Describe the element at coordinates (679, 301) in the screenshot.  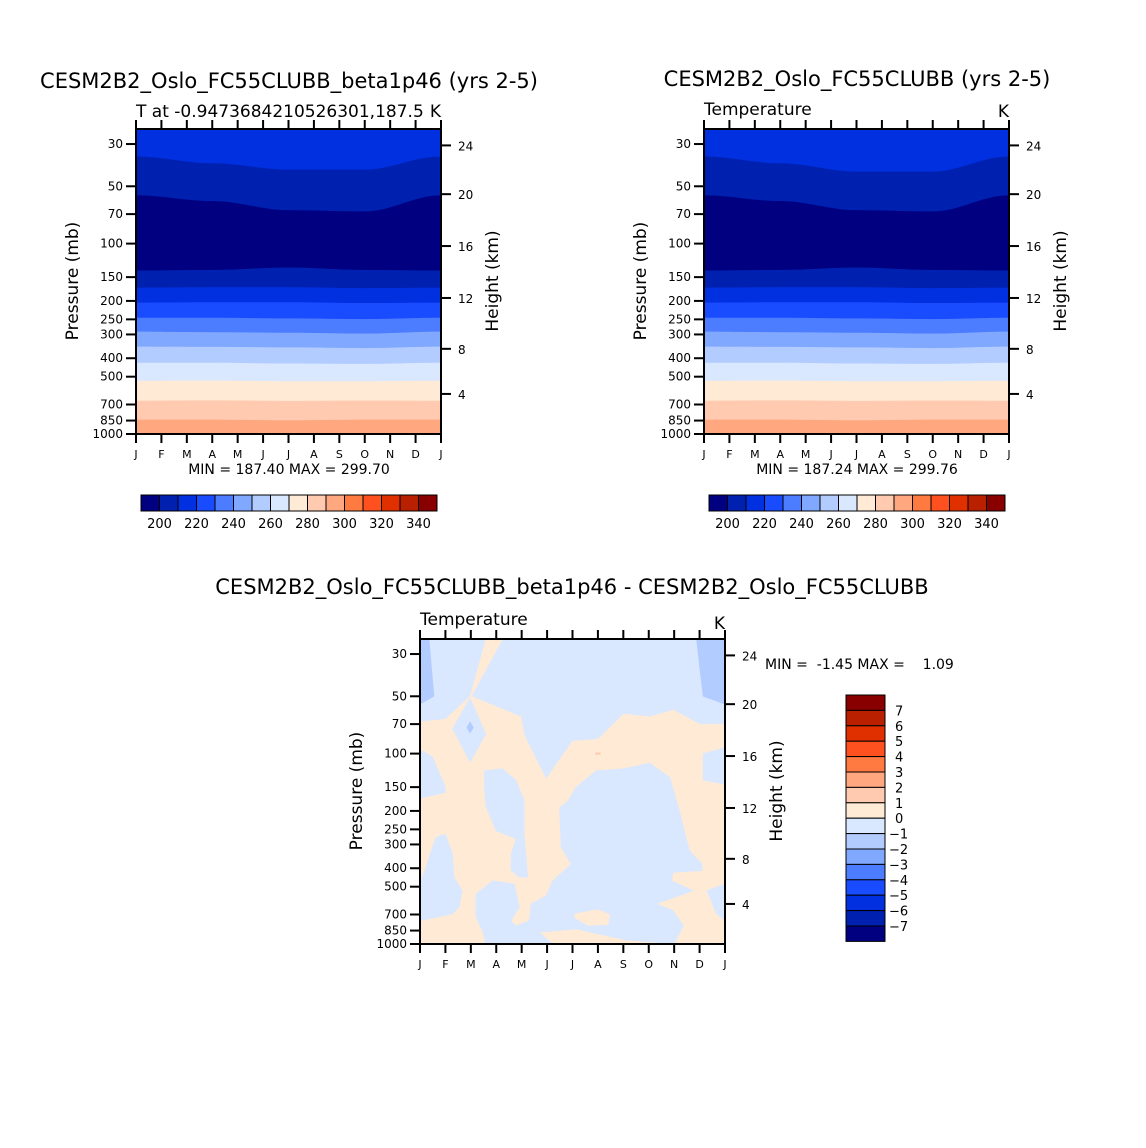
I see `y-tick-label: 200` at that location.